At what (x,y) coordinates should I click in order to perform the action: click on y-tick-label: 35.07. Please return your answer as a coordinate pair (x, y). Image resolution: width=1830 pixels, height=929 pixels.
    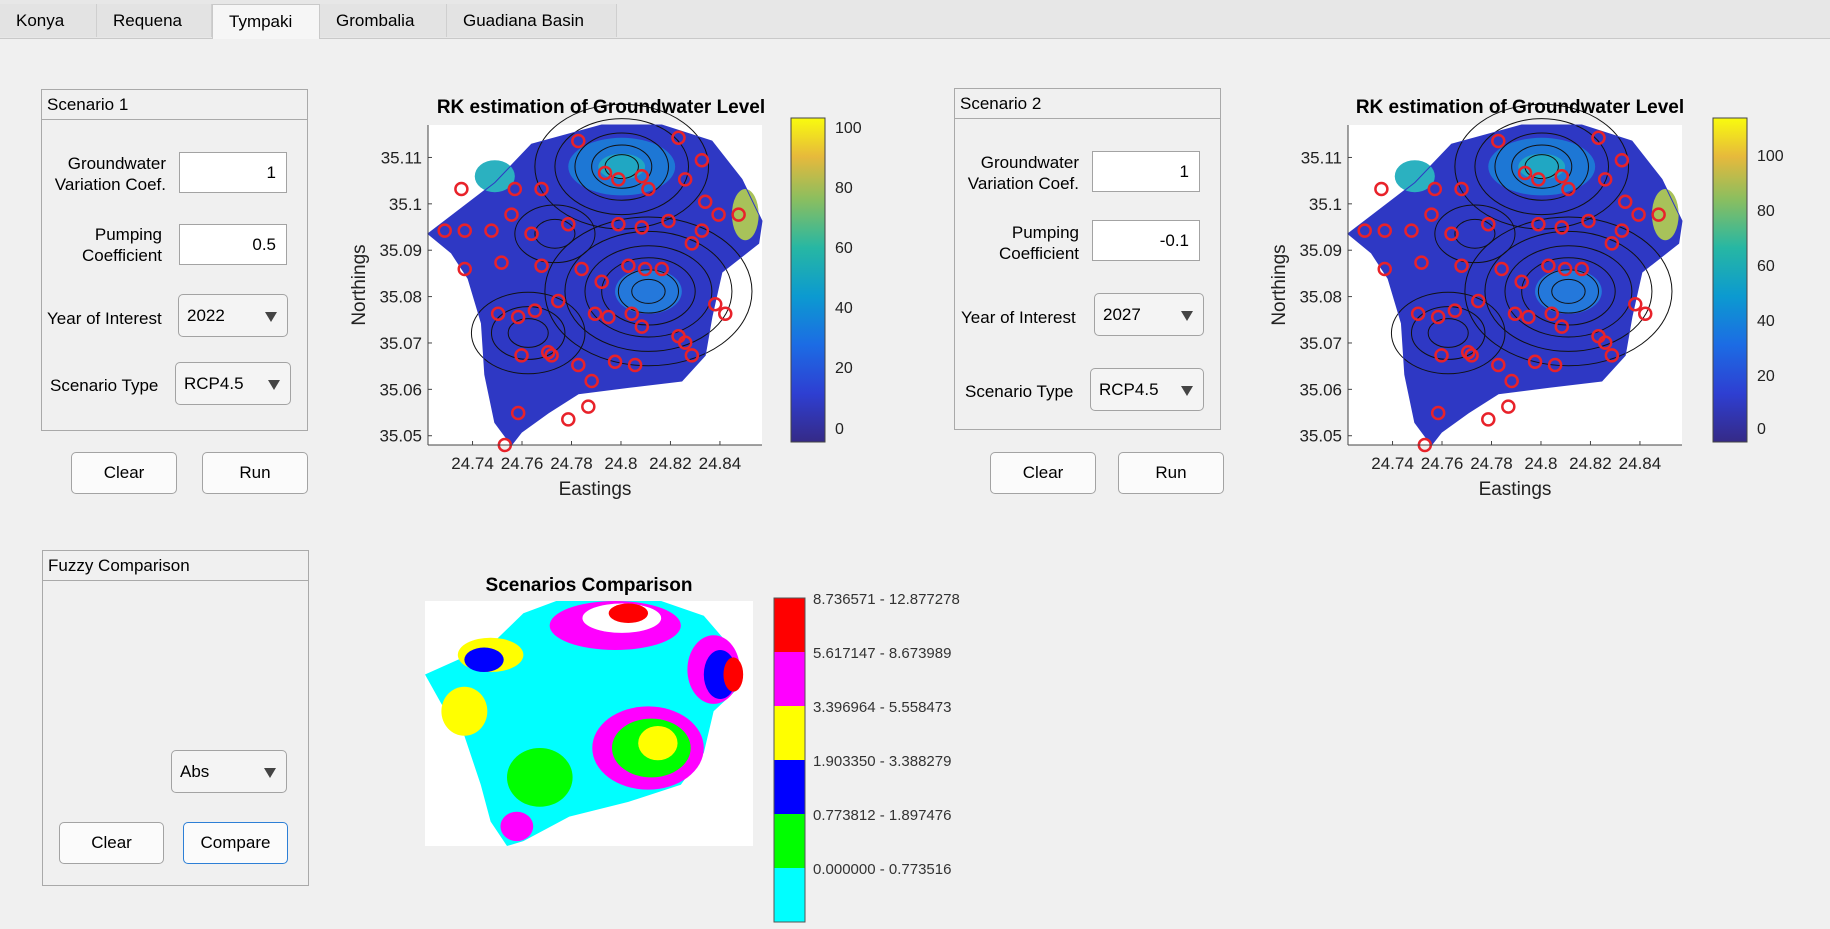
    Looking at the image, I should click on (400, 343).